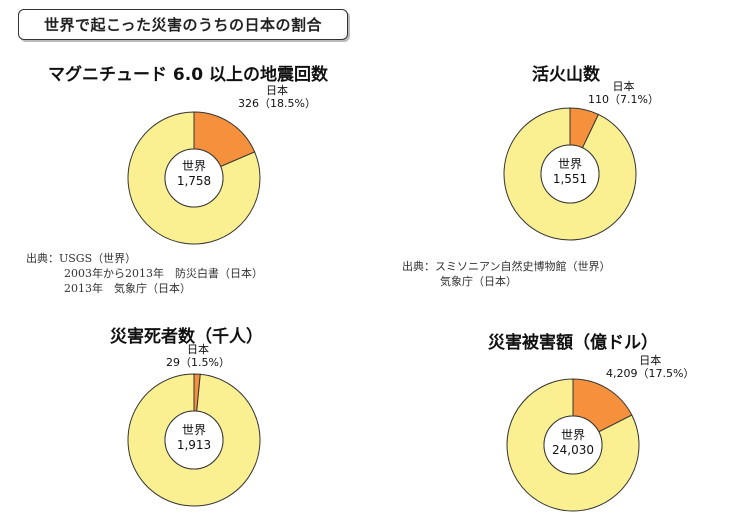 The width and height of the screenshot is (732, 515). Describe the element at coordinates (573, 450) in the screenshot. I see `world-value: 24,030` at that location.